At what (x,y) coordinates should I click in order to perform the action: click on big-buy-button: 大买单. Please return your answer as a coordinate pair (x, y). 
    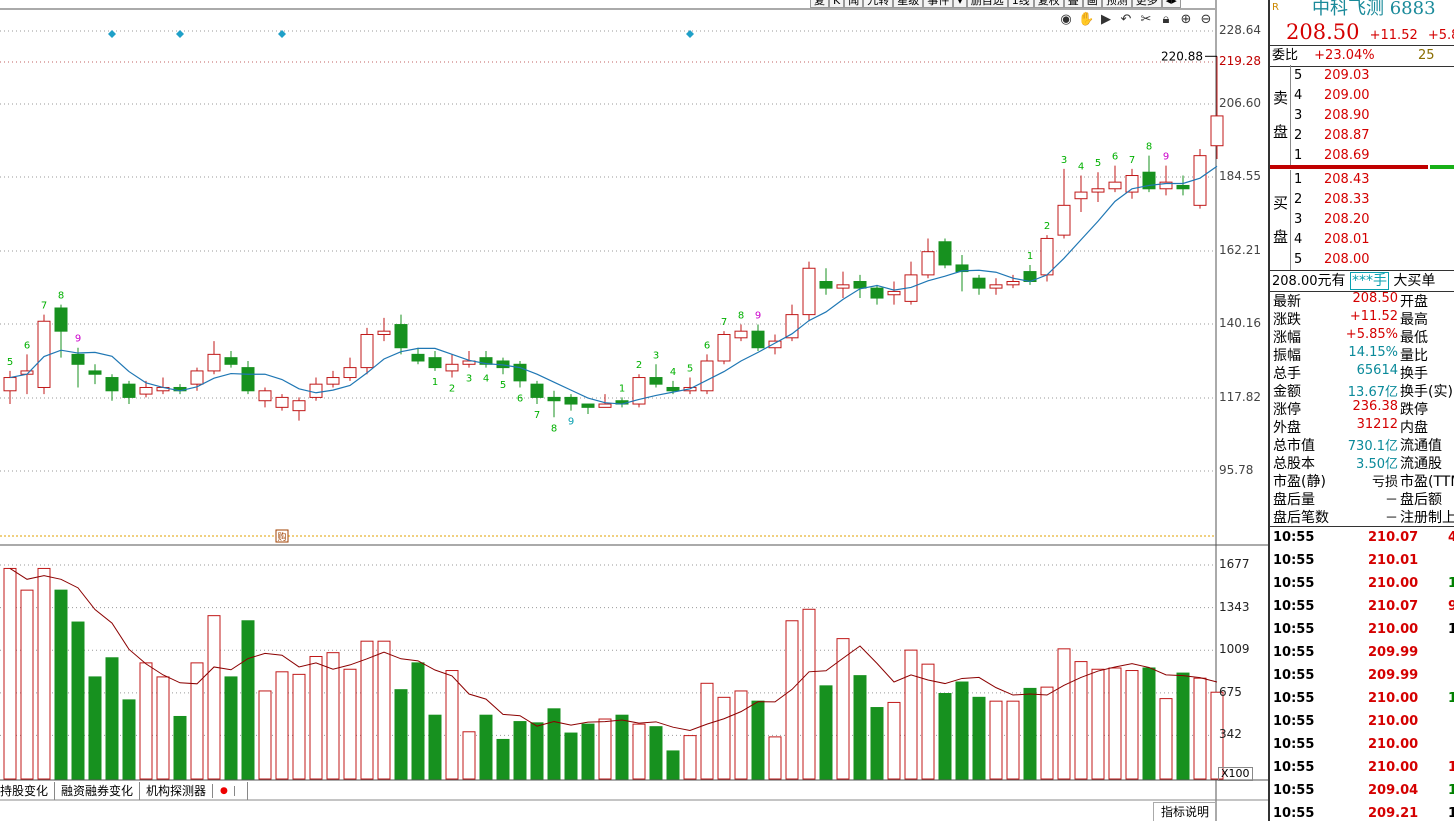
    Looking at the image, I should click on (1414, 281).